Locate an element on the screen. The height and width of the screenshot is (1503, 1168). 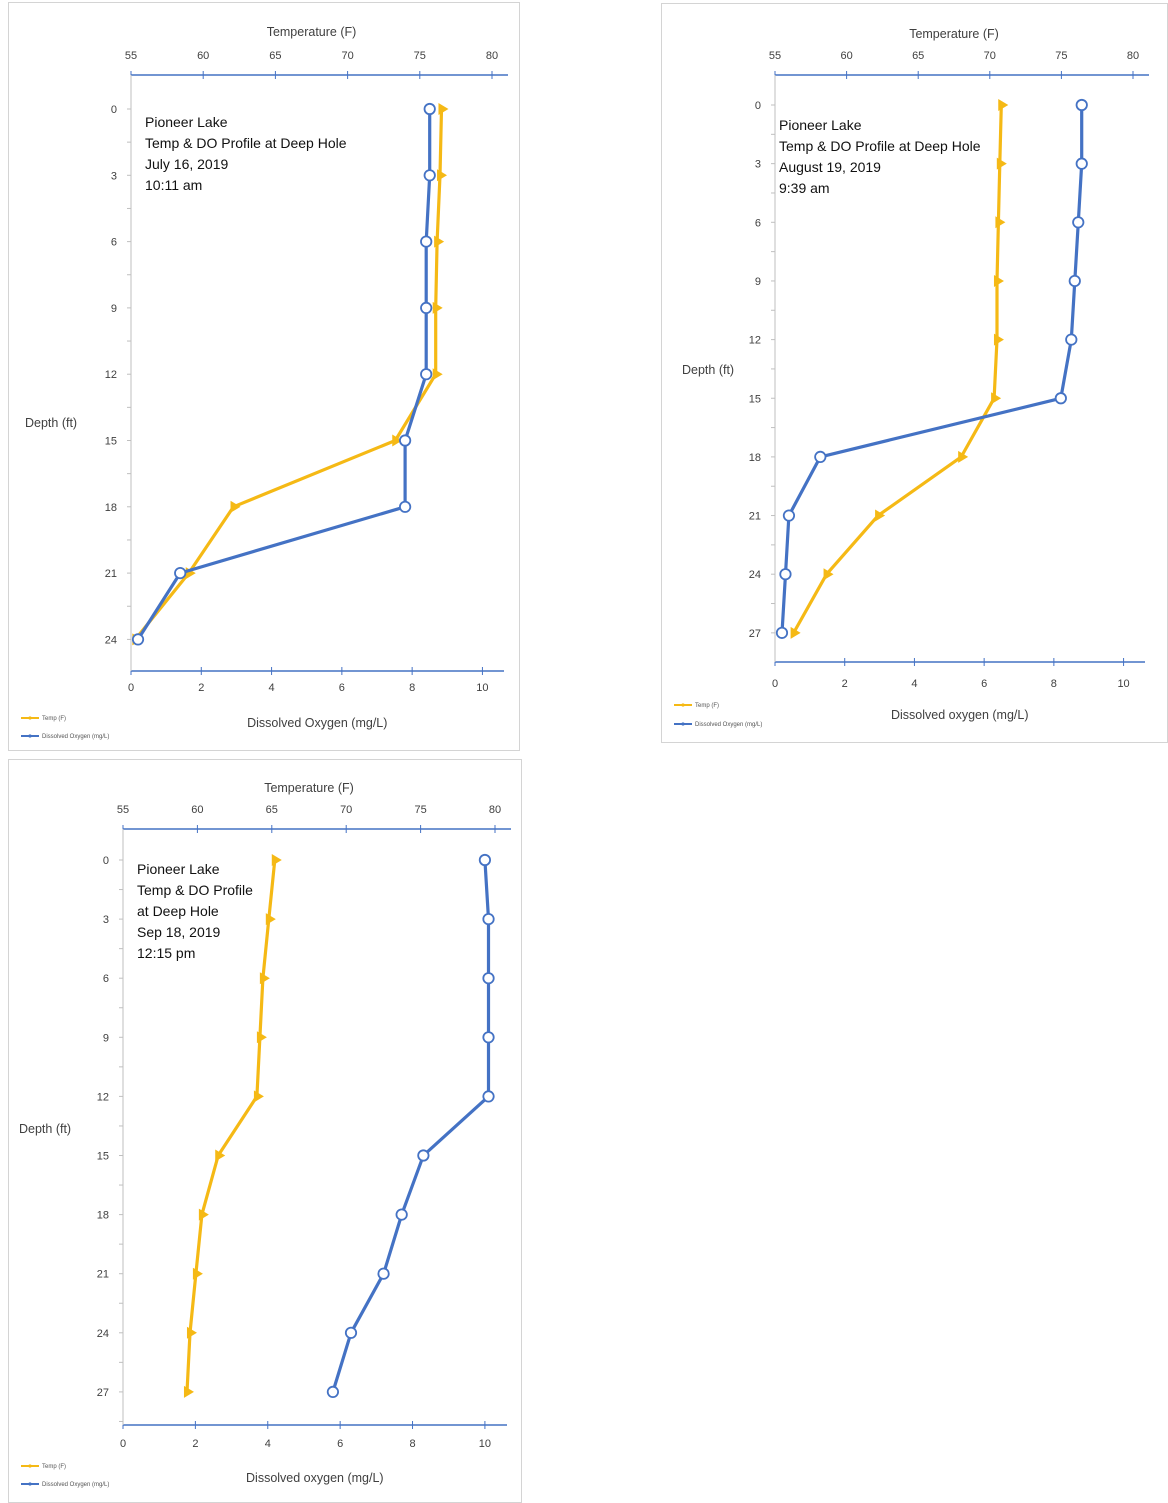
chart-annotation-line: 12:15 pm is located at coordinates (166, 953).